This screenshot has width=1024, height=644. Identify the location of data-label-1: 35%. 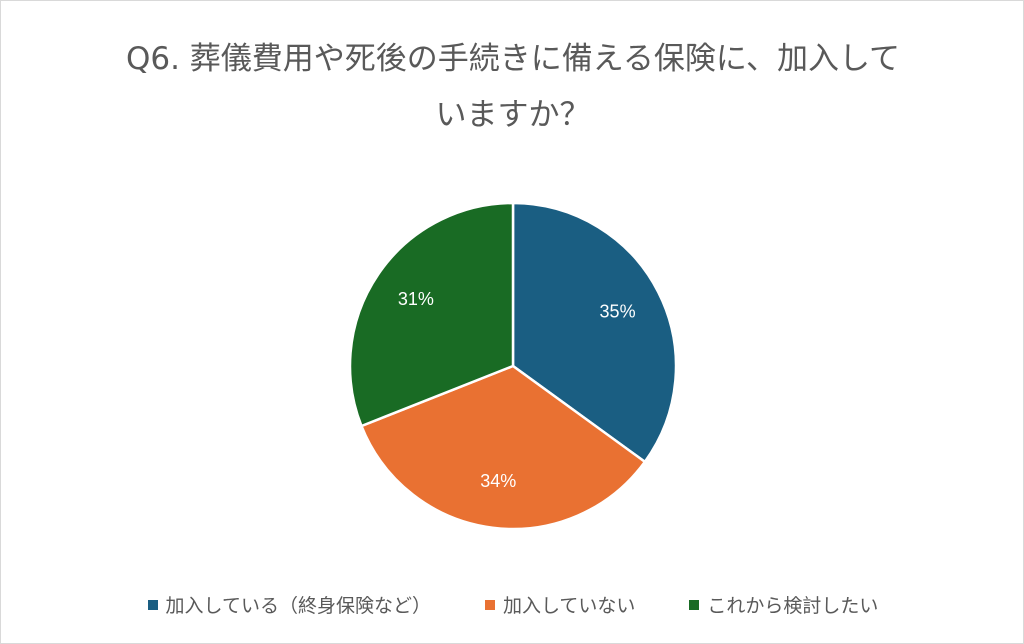
(618, 311).